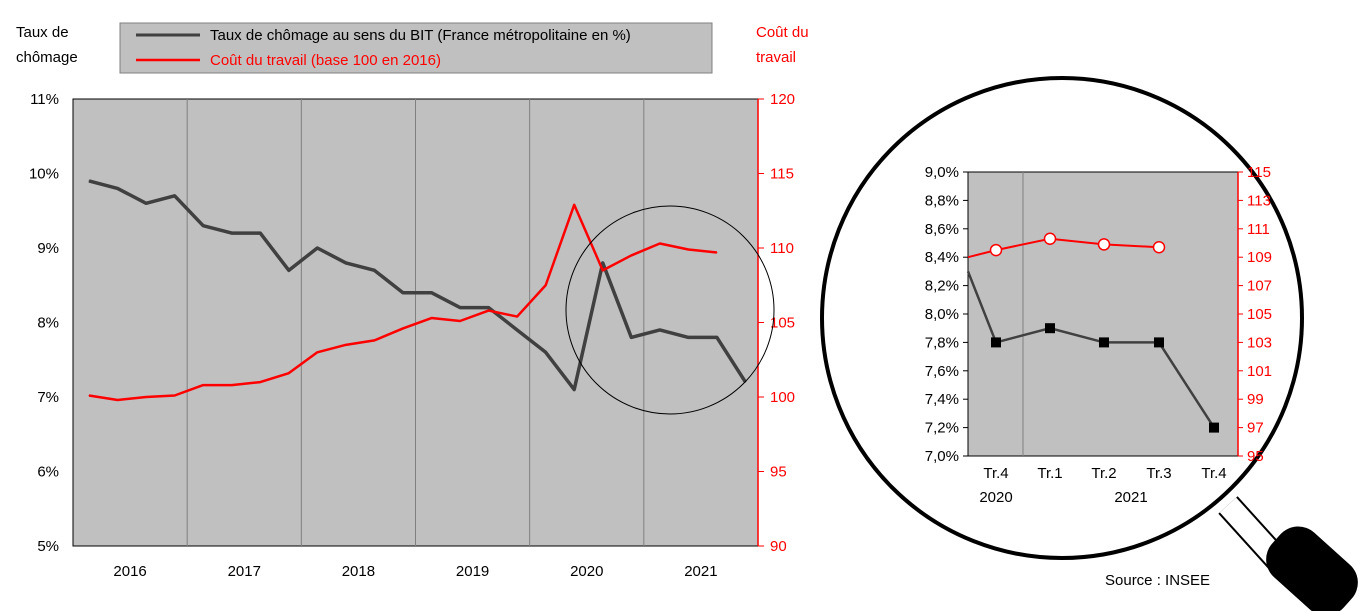 This screenshot has height=611, width=1361. I want to click on zoom-x-ticks: Tr.4 Tr.1 Tr.2 Tr.3 Tr.4 2020 2021, so click(1102, 485).